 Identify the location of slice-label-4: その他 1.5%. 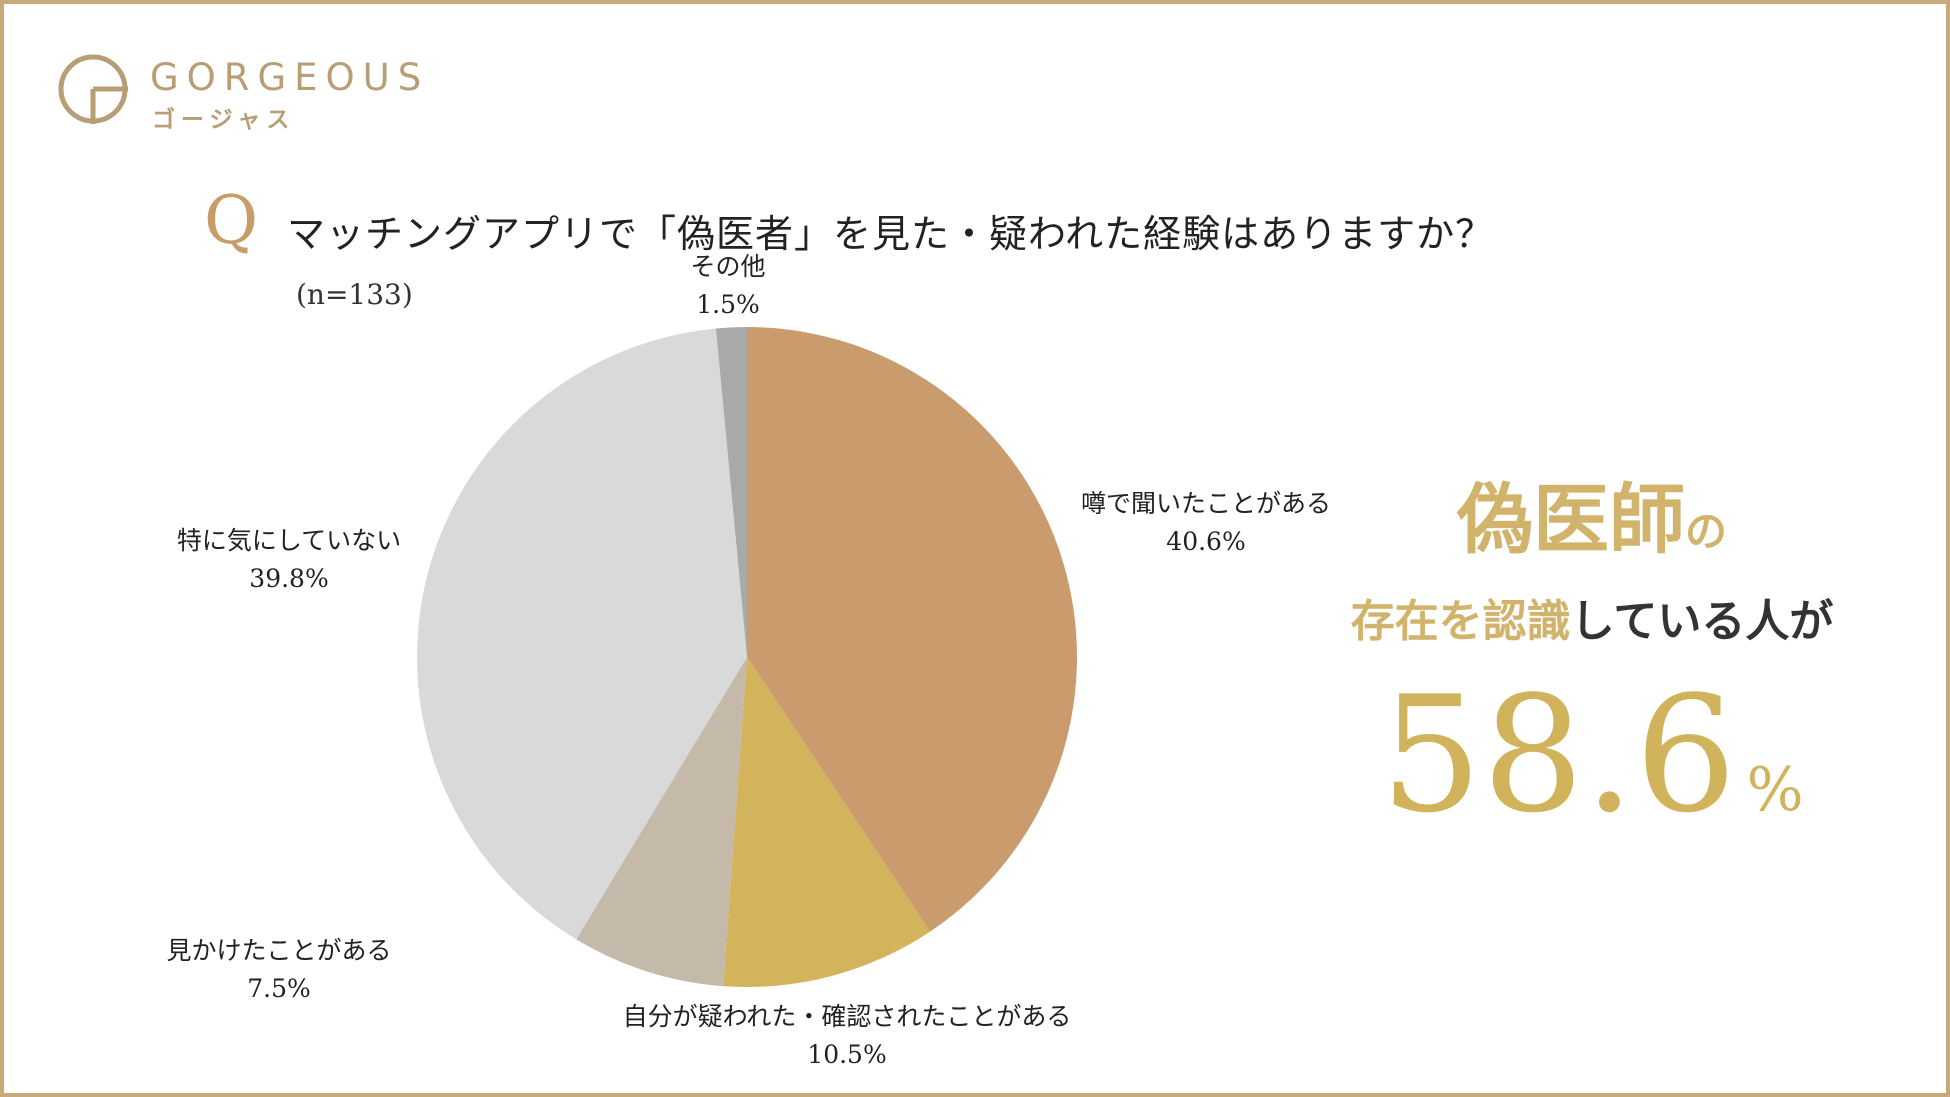
(727, 285).